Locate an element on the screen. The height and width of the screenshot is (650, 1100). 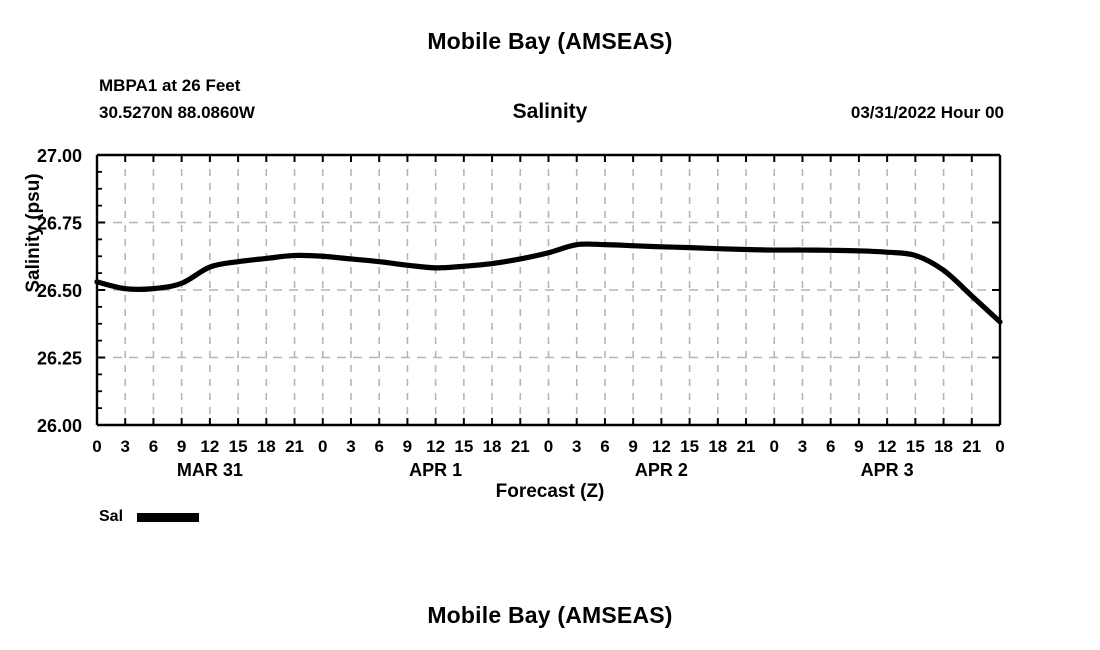
day-labels: MAR 31 APR 1 APR 2 APR 3 is located at coordinates (545, 470).